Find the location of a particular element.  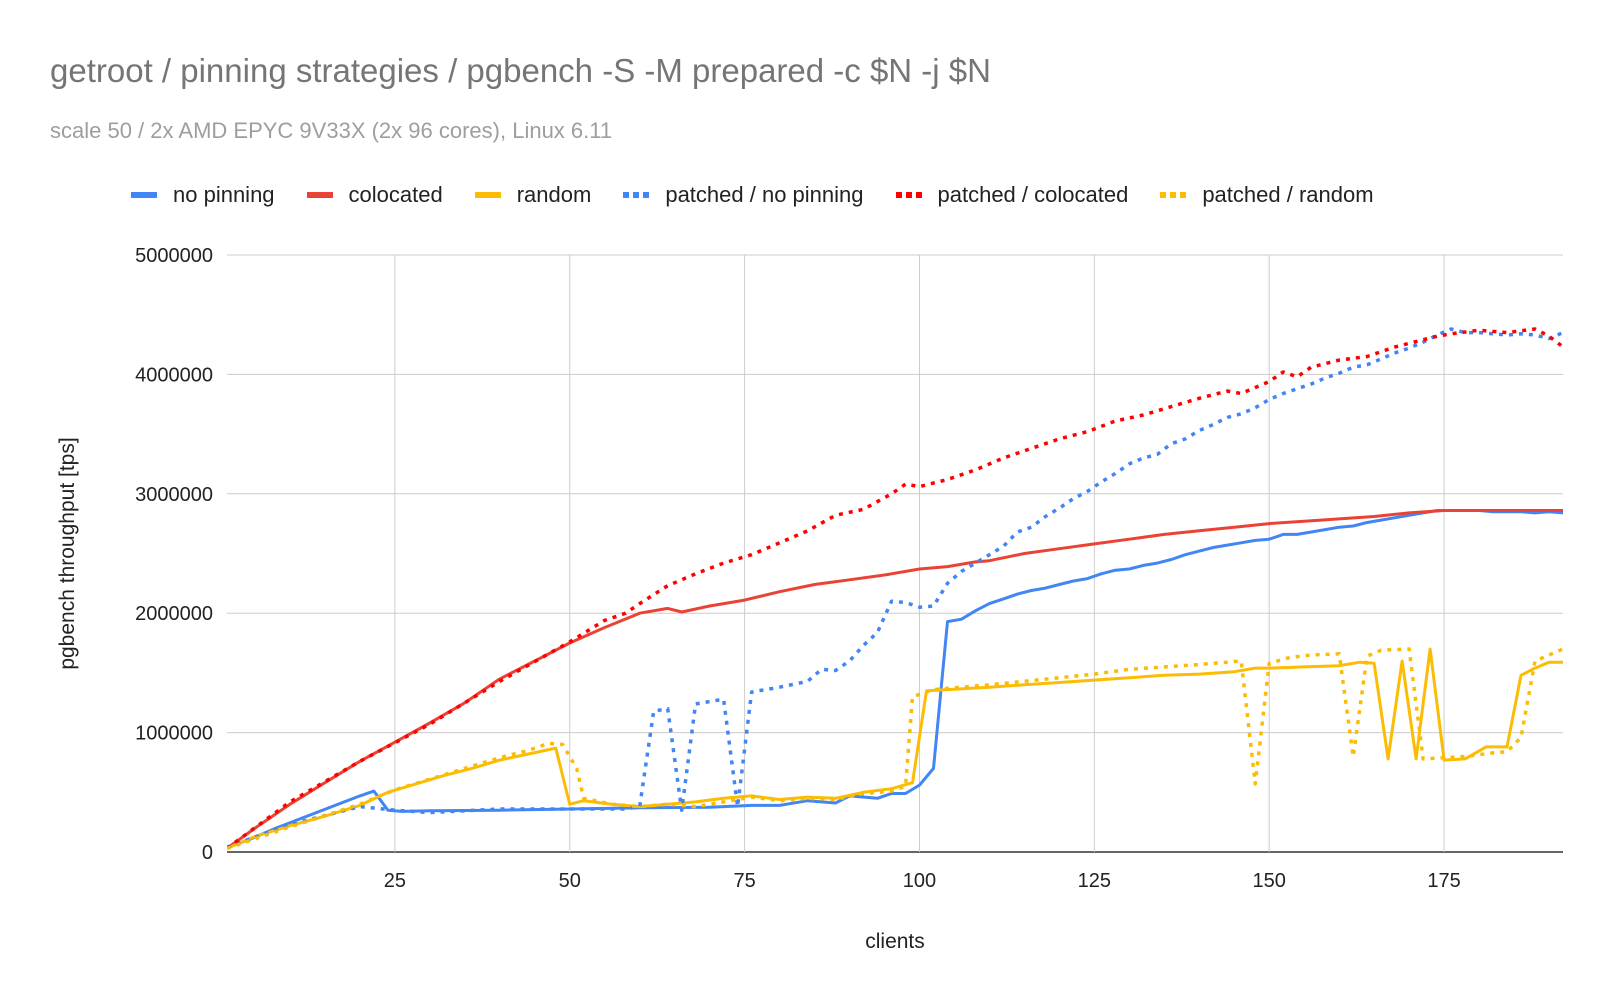

x-tick-label: 75 is located at coordinates (744, 881).